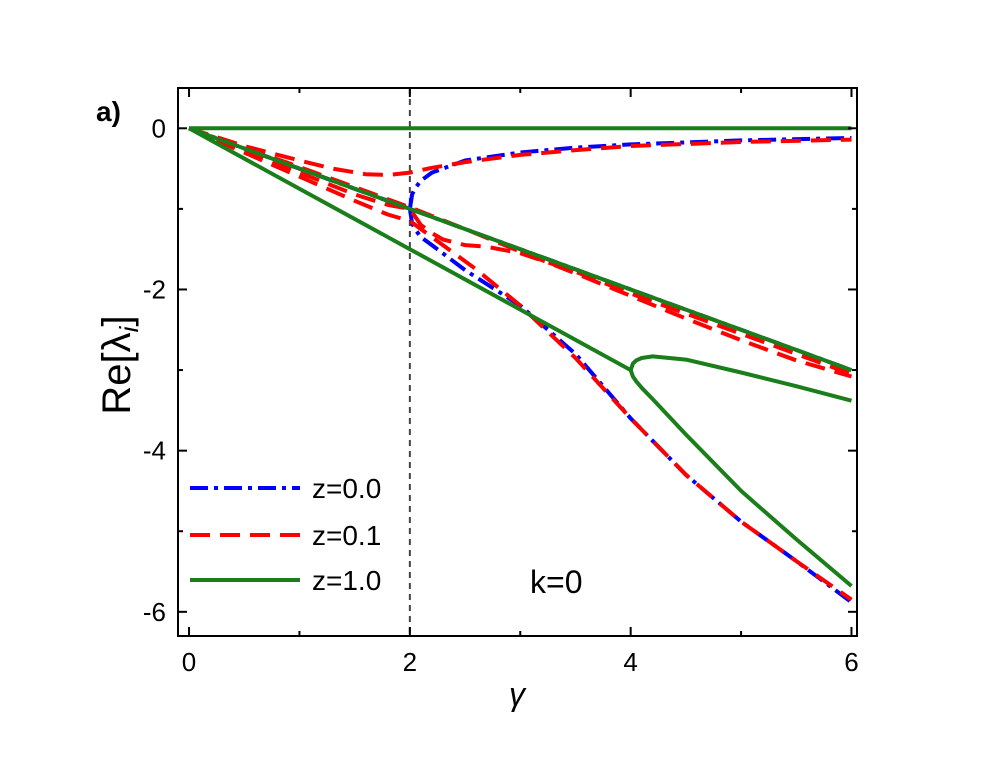  Describe the element at coordinates (108, 111) in the screenshot. I see `panel-label: a)` at that location.